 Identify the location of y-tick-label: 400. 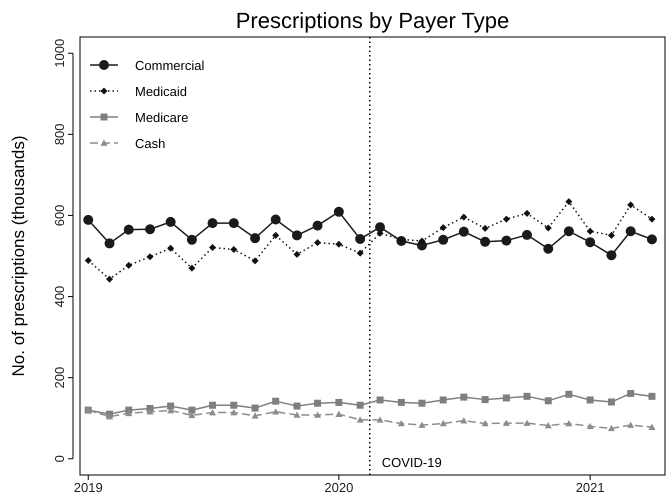
(59, 297).